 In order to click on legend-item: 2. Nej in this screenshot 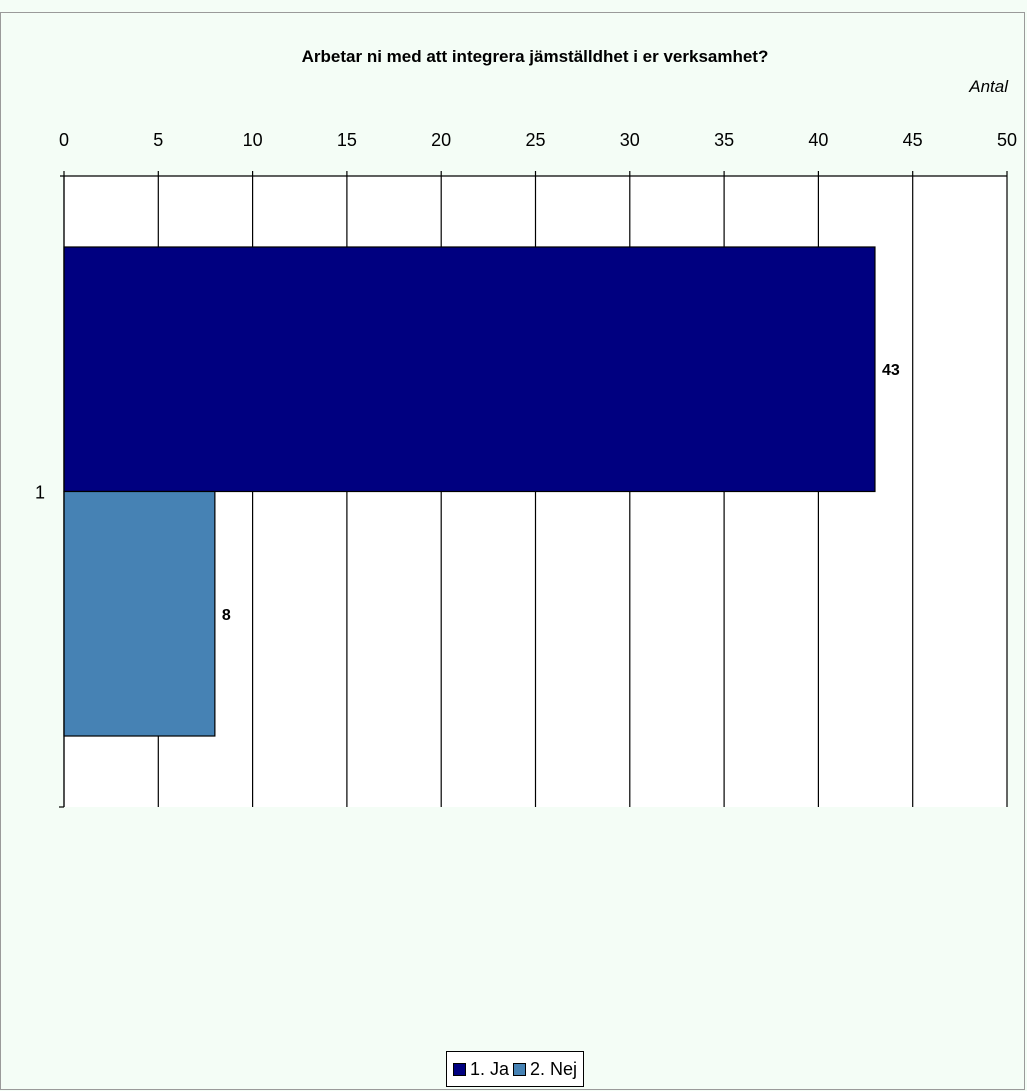, I will do `click(545, 1069)`.